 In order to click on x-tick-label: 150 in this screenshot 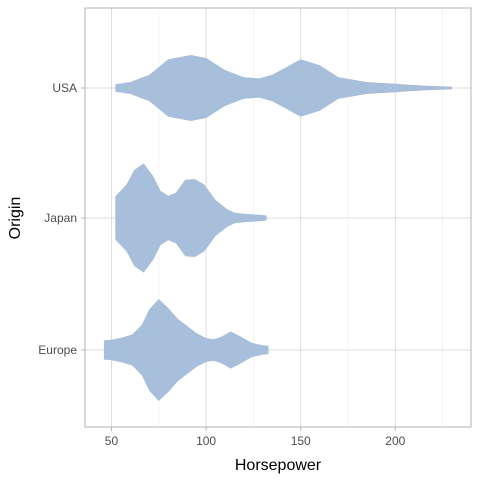, I will do `click(301, 441)`.